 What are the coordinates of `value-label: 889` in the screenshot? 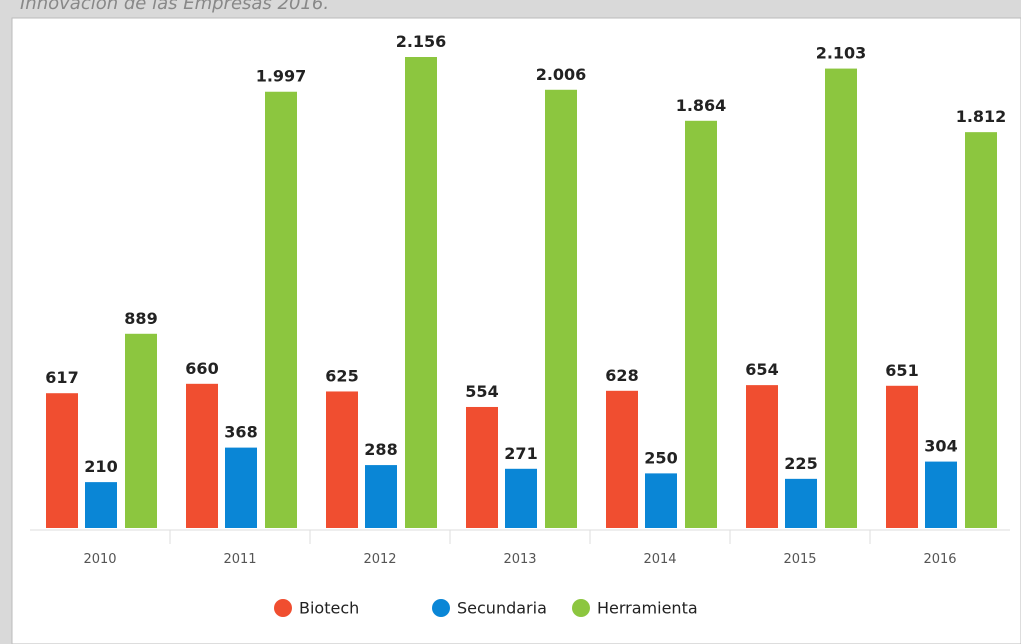 It's located at (140, 318).